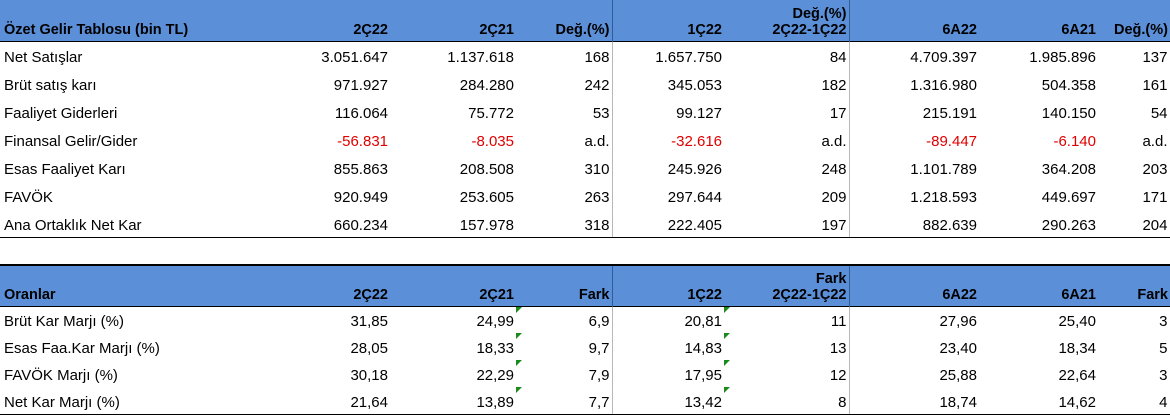 This screenshot has width=1170, height=417. I want to click on cell-value: 12, so click(838, 375).